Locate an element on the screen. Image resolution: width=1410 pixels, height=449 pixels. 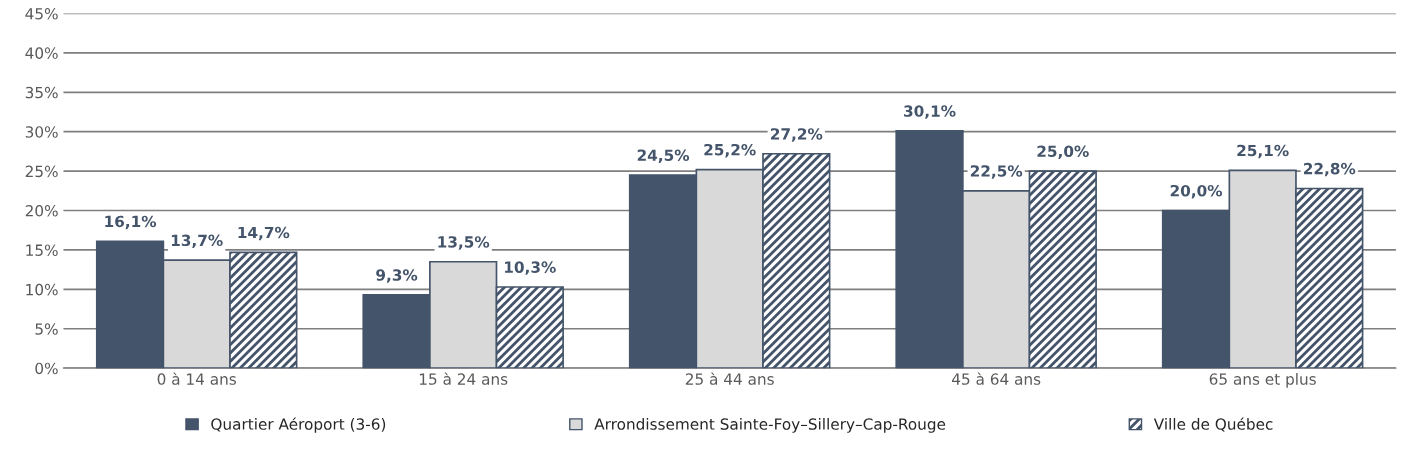
y-tick-label: 35% is located at coordinates (41, 92).